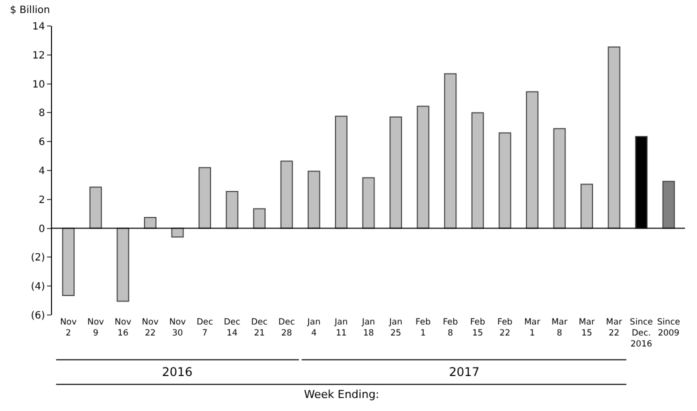  What do you see at coordinates (614, 328) in the screenshot?
I see `x-tick-label: Mar 22` at bounding box center [614, 328].